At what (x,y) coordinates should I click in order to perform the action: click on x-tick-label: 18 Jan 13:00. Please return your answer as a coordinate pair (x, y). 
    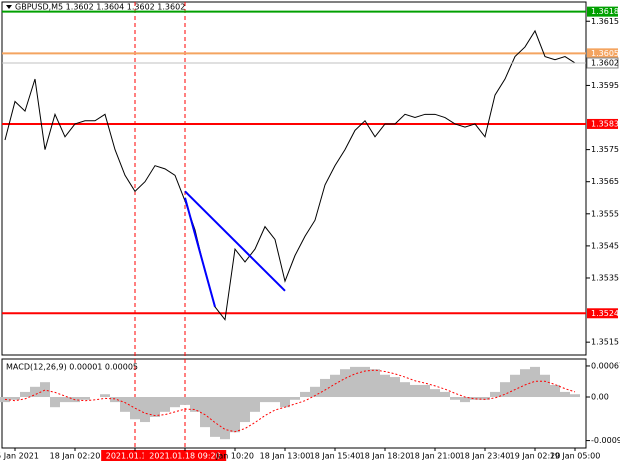
    Looking at the image, I should click on (285, 456).